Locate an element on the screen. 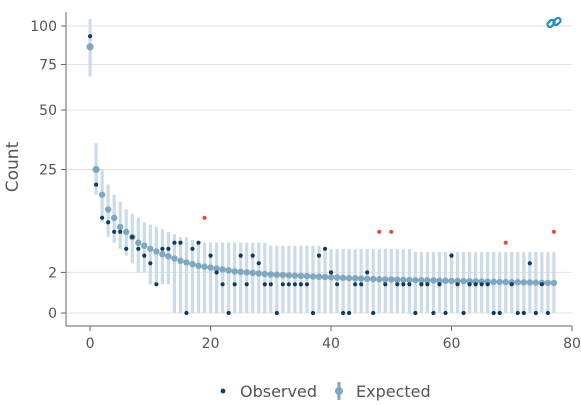 The height and width of the screenshot is (405, 581). legend-observed-marker is located at coordinates (223, 391).